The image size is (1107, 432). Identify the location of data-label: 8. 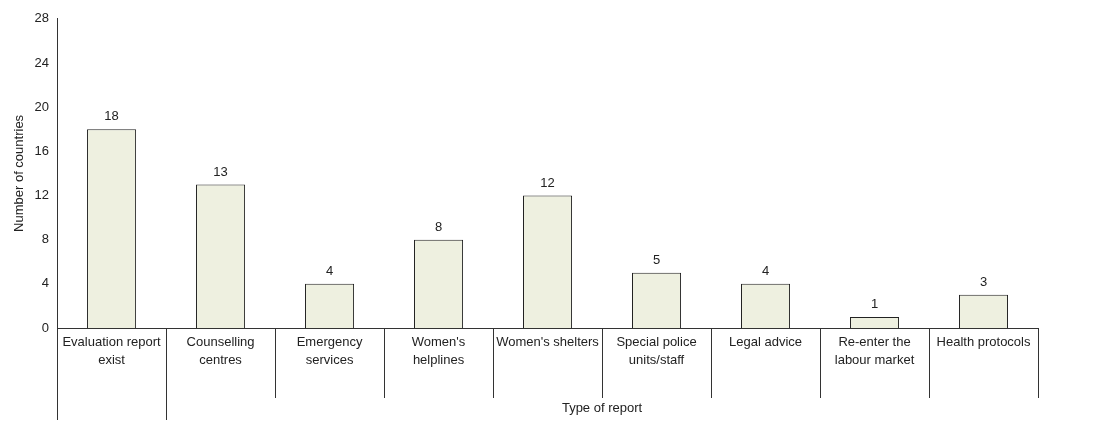
(438, 226).